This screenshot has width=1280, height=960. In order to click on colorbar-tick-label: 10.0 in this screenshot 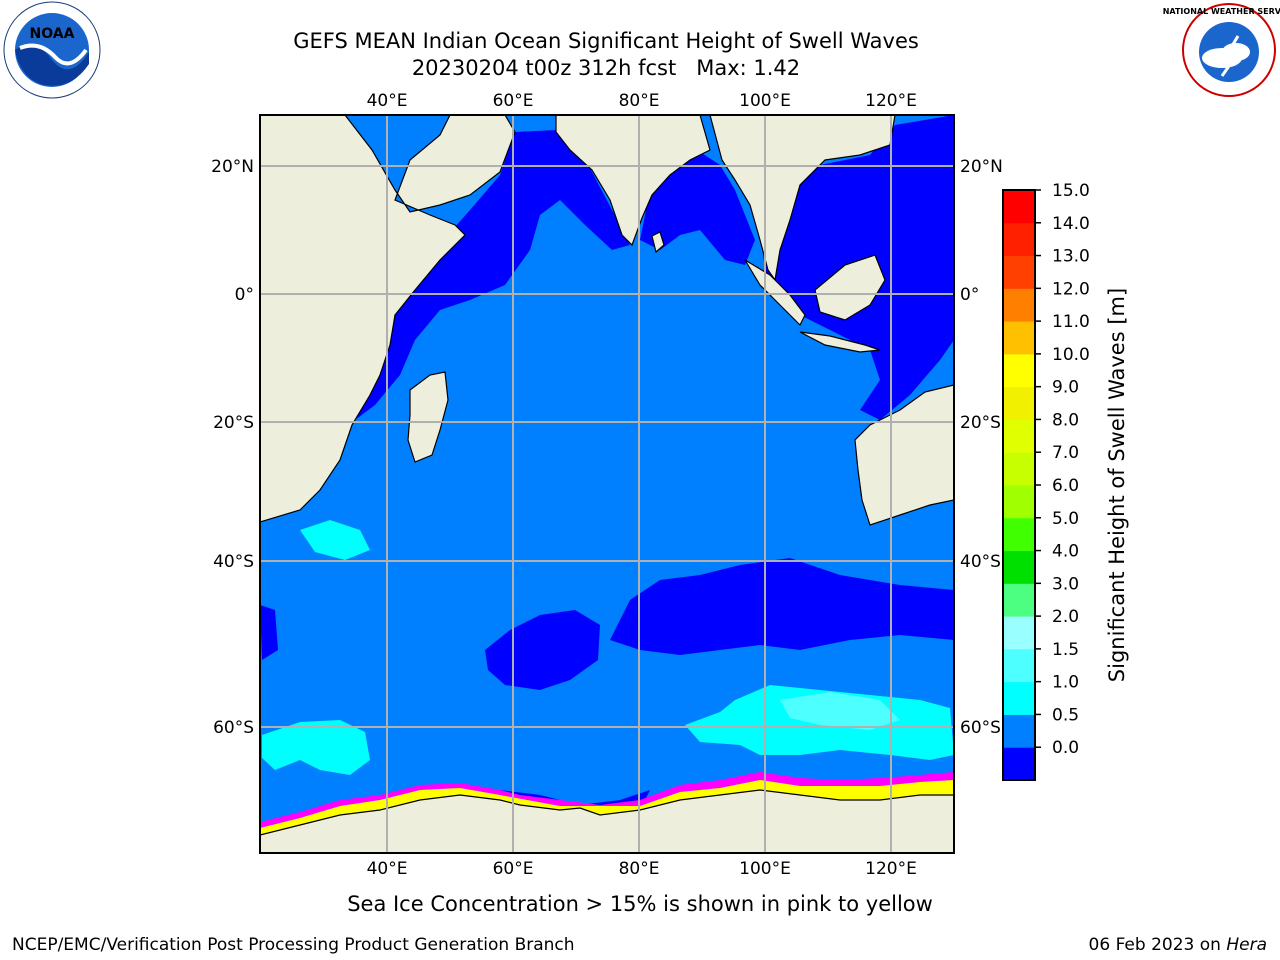, I will do `click(1071, 355)`.